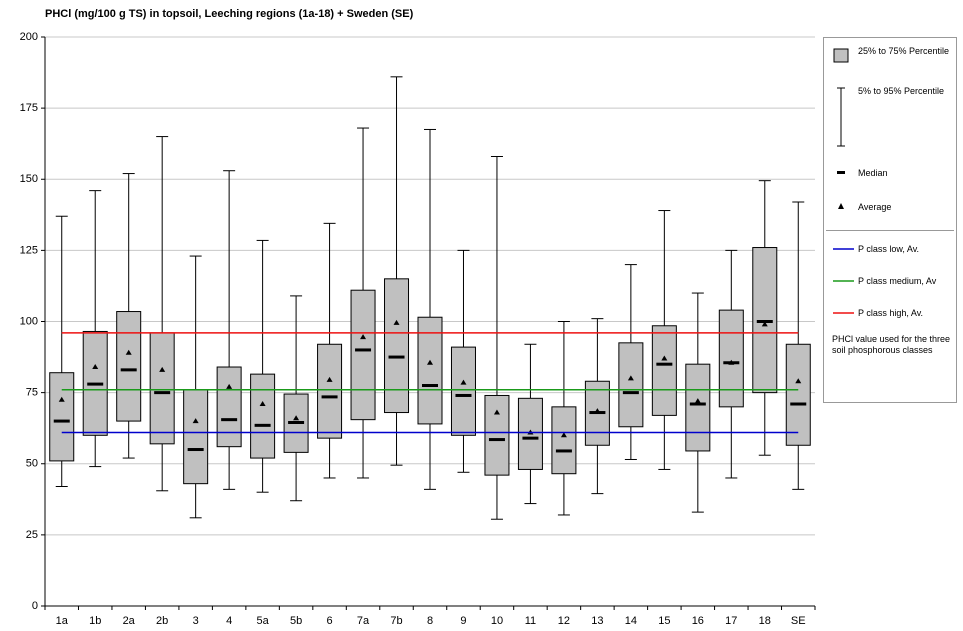  What do you see at coordinates (798, 621) in the screenshot?
I see `x-tick-label: SE` at bounding box center [798, 621].